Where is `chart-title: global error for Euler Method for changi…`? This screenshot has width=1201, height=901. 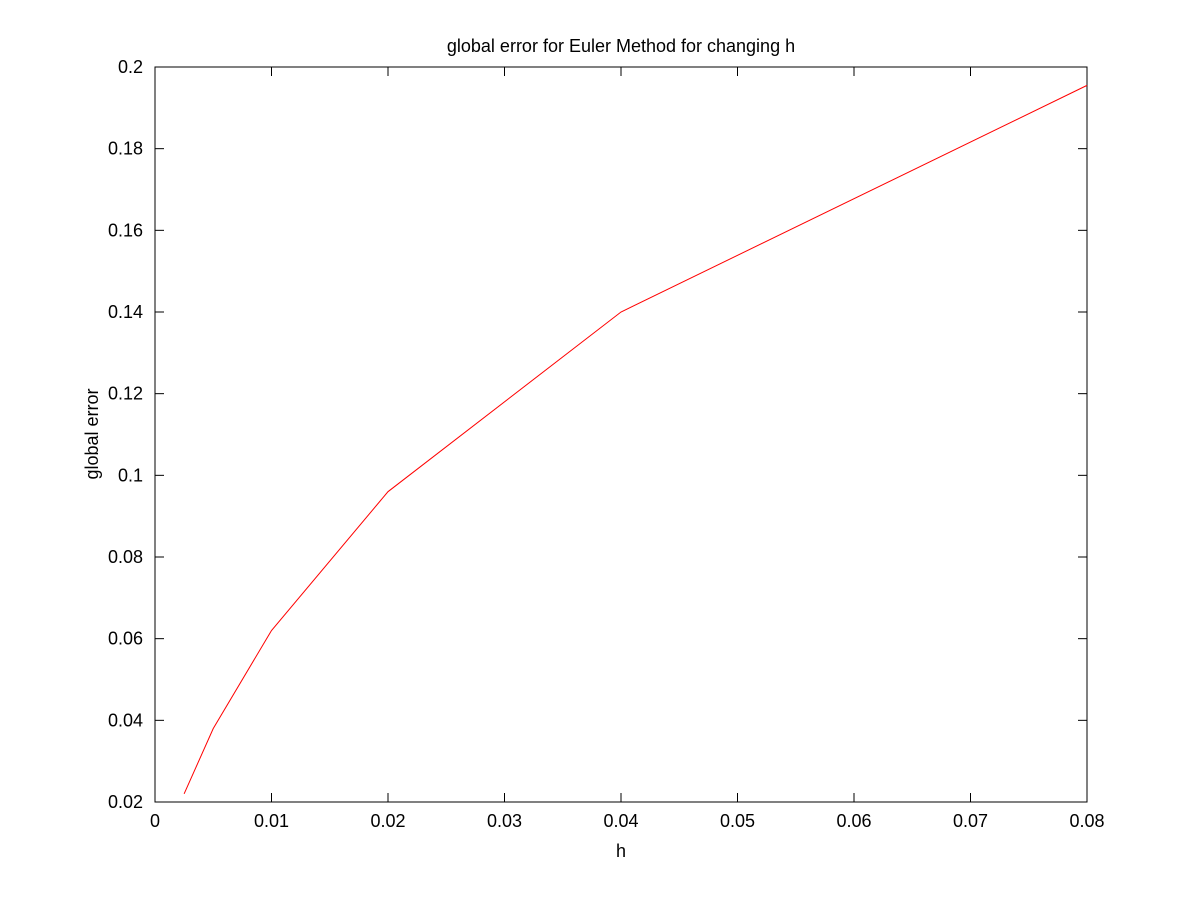 chart-title: global error for Euler Method for changi… is located at coordinates (621, 46).